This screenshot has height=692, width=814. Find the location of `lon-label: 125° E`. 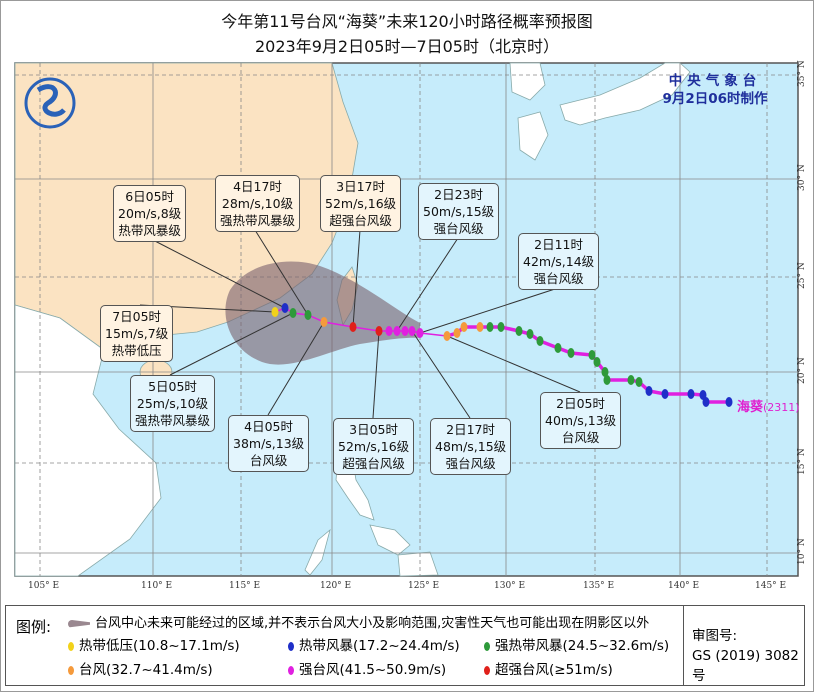

lon-label: 125° E is located at coordinates (423, 586).